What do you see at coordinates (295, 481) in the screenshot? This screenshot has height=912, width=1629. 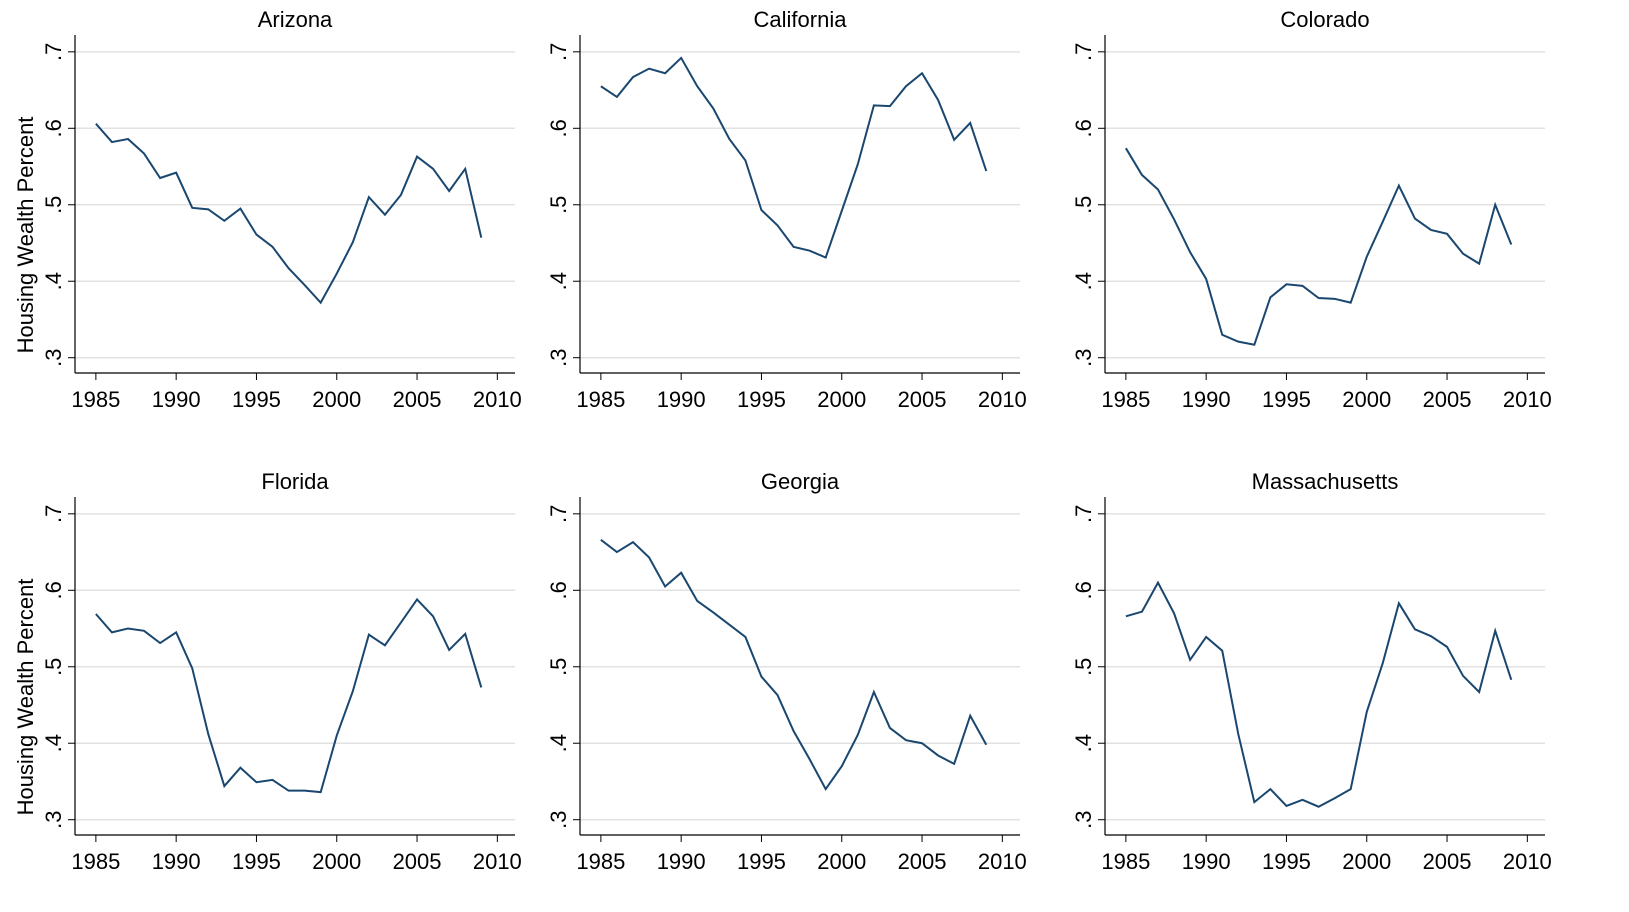 I see `panel-title: Florida` at bounding box center [295, 481].